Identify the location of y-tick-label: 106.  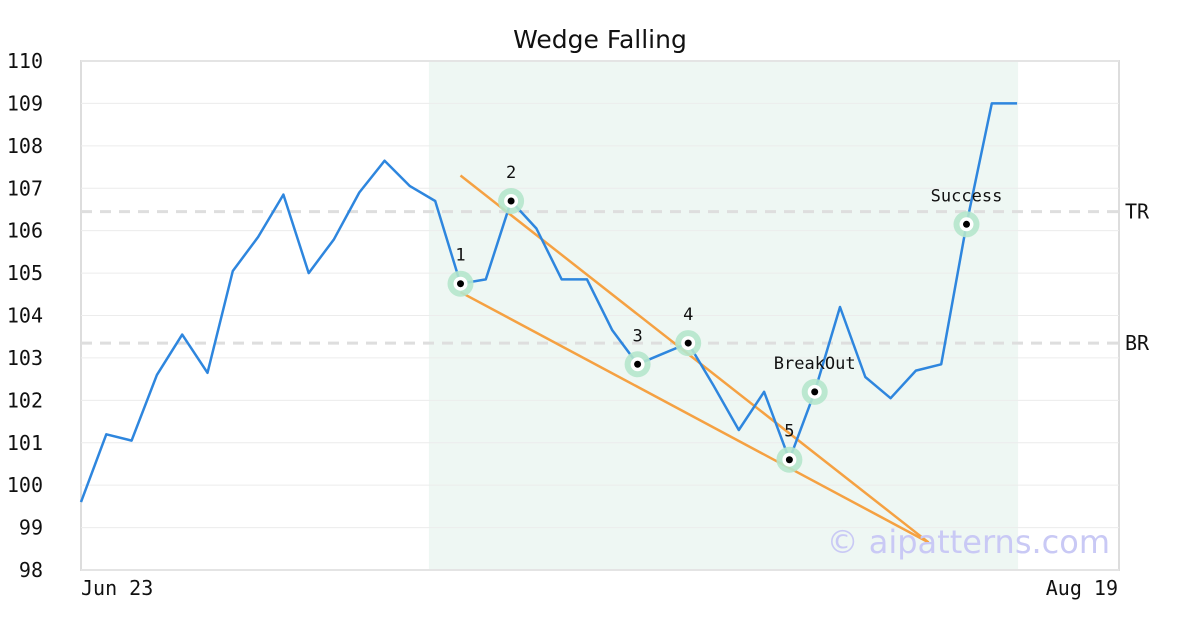
(25, 231).